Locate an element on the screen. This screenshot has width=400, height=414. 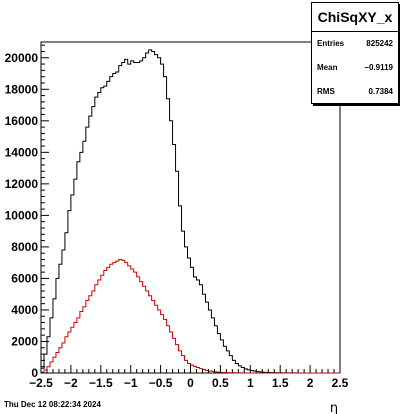
y-tick-label: 10000 is located at coordinates (22, 215).